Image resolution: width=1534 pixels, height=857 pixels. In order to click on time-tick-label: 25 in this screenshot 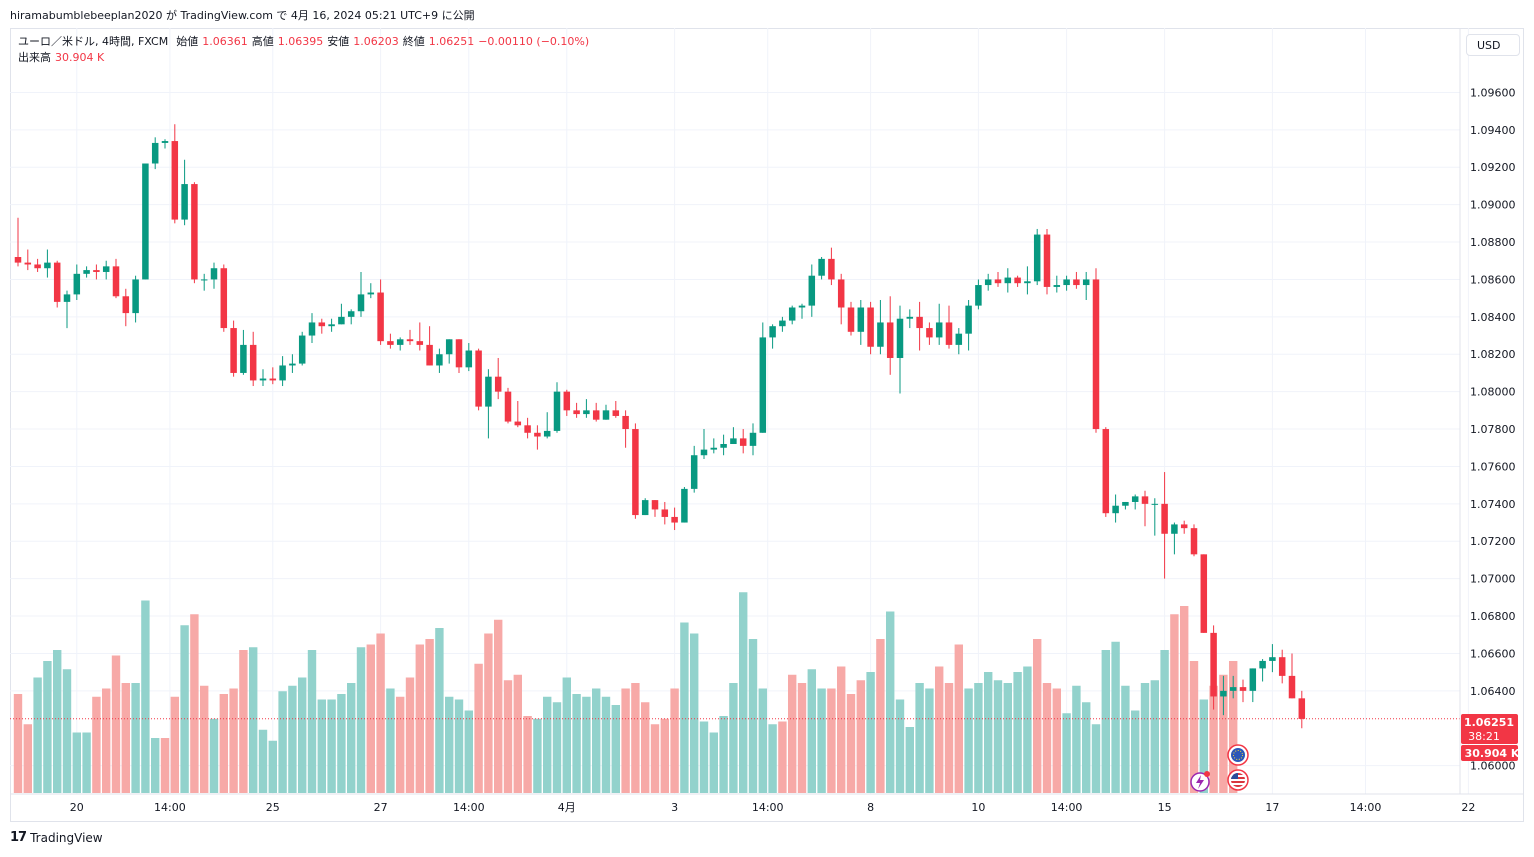, I will do `click(273, 807)`.